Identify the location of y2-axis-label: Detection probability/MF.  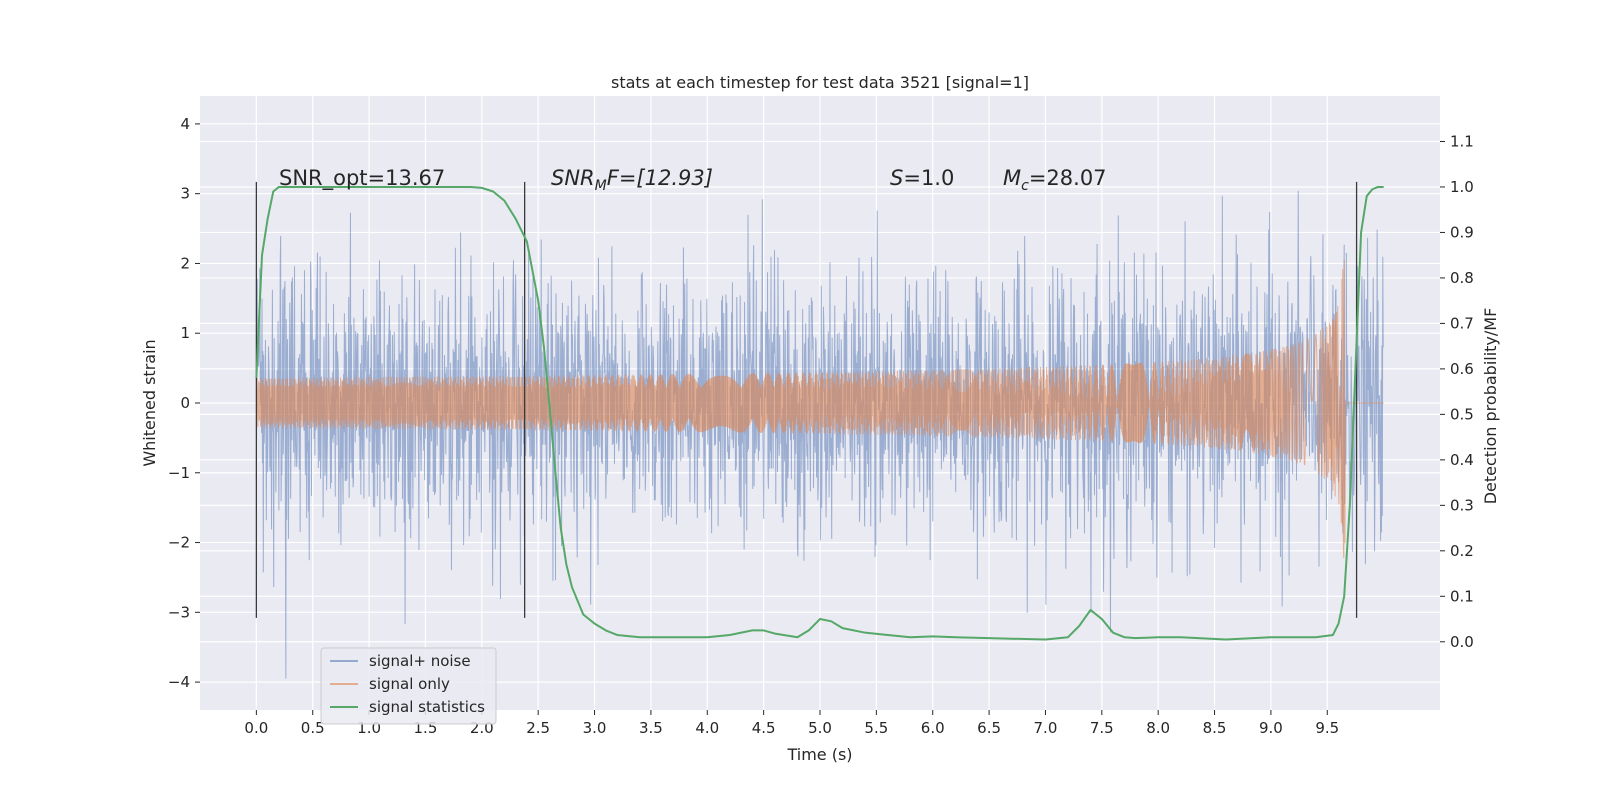
(1490, 406).